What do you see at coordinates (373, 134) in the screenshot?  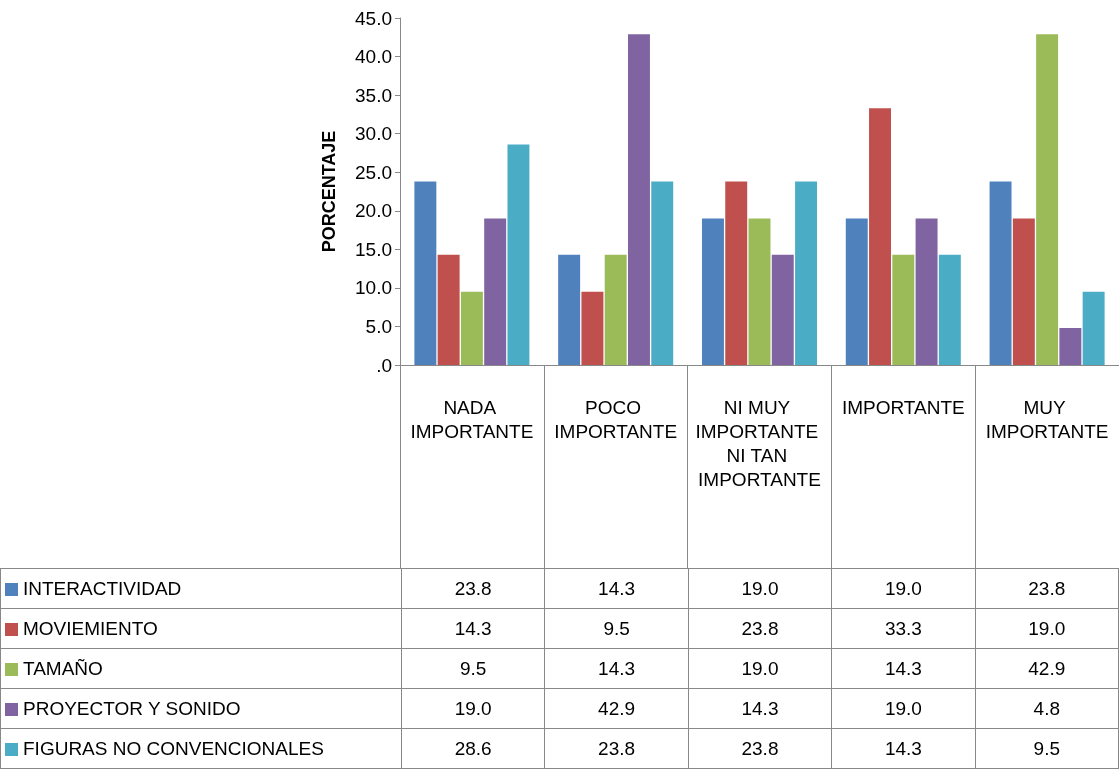 I see `y-tick-label: 30.0` at bounding box center [373, 134].